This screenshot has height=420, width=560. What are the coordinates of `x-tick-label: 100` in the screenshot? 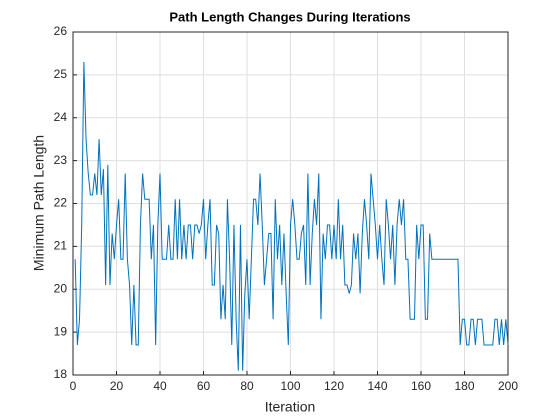 It's located at (290, 386).